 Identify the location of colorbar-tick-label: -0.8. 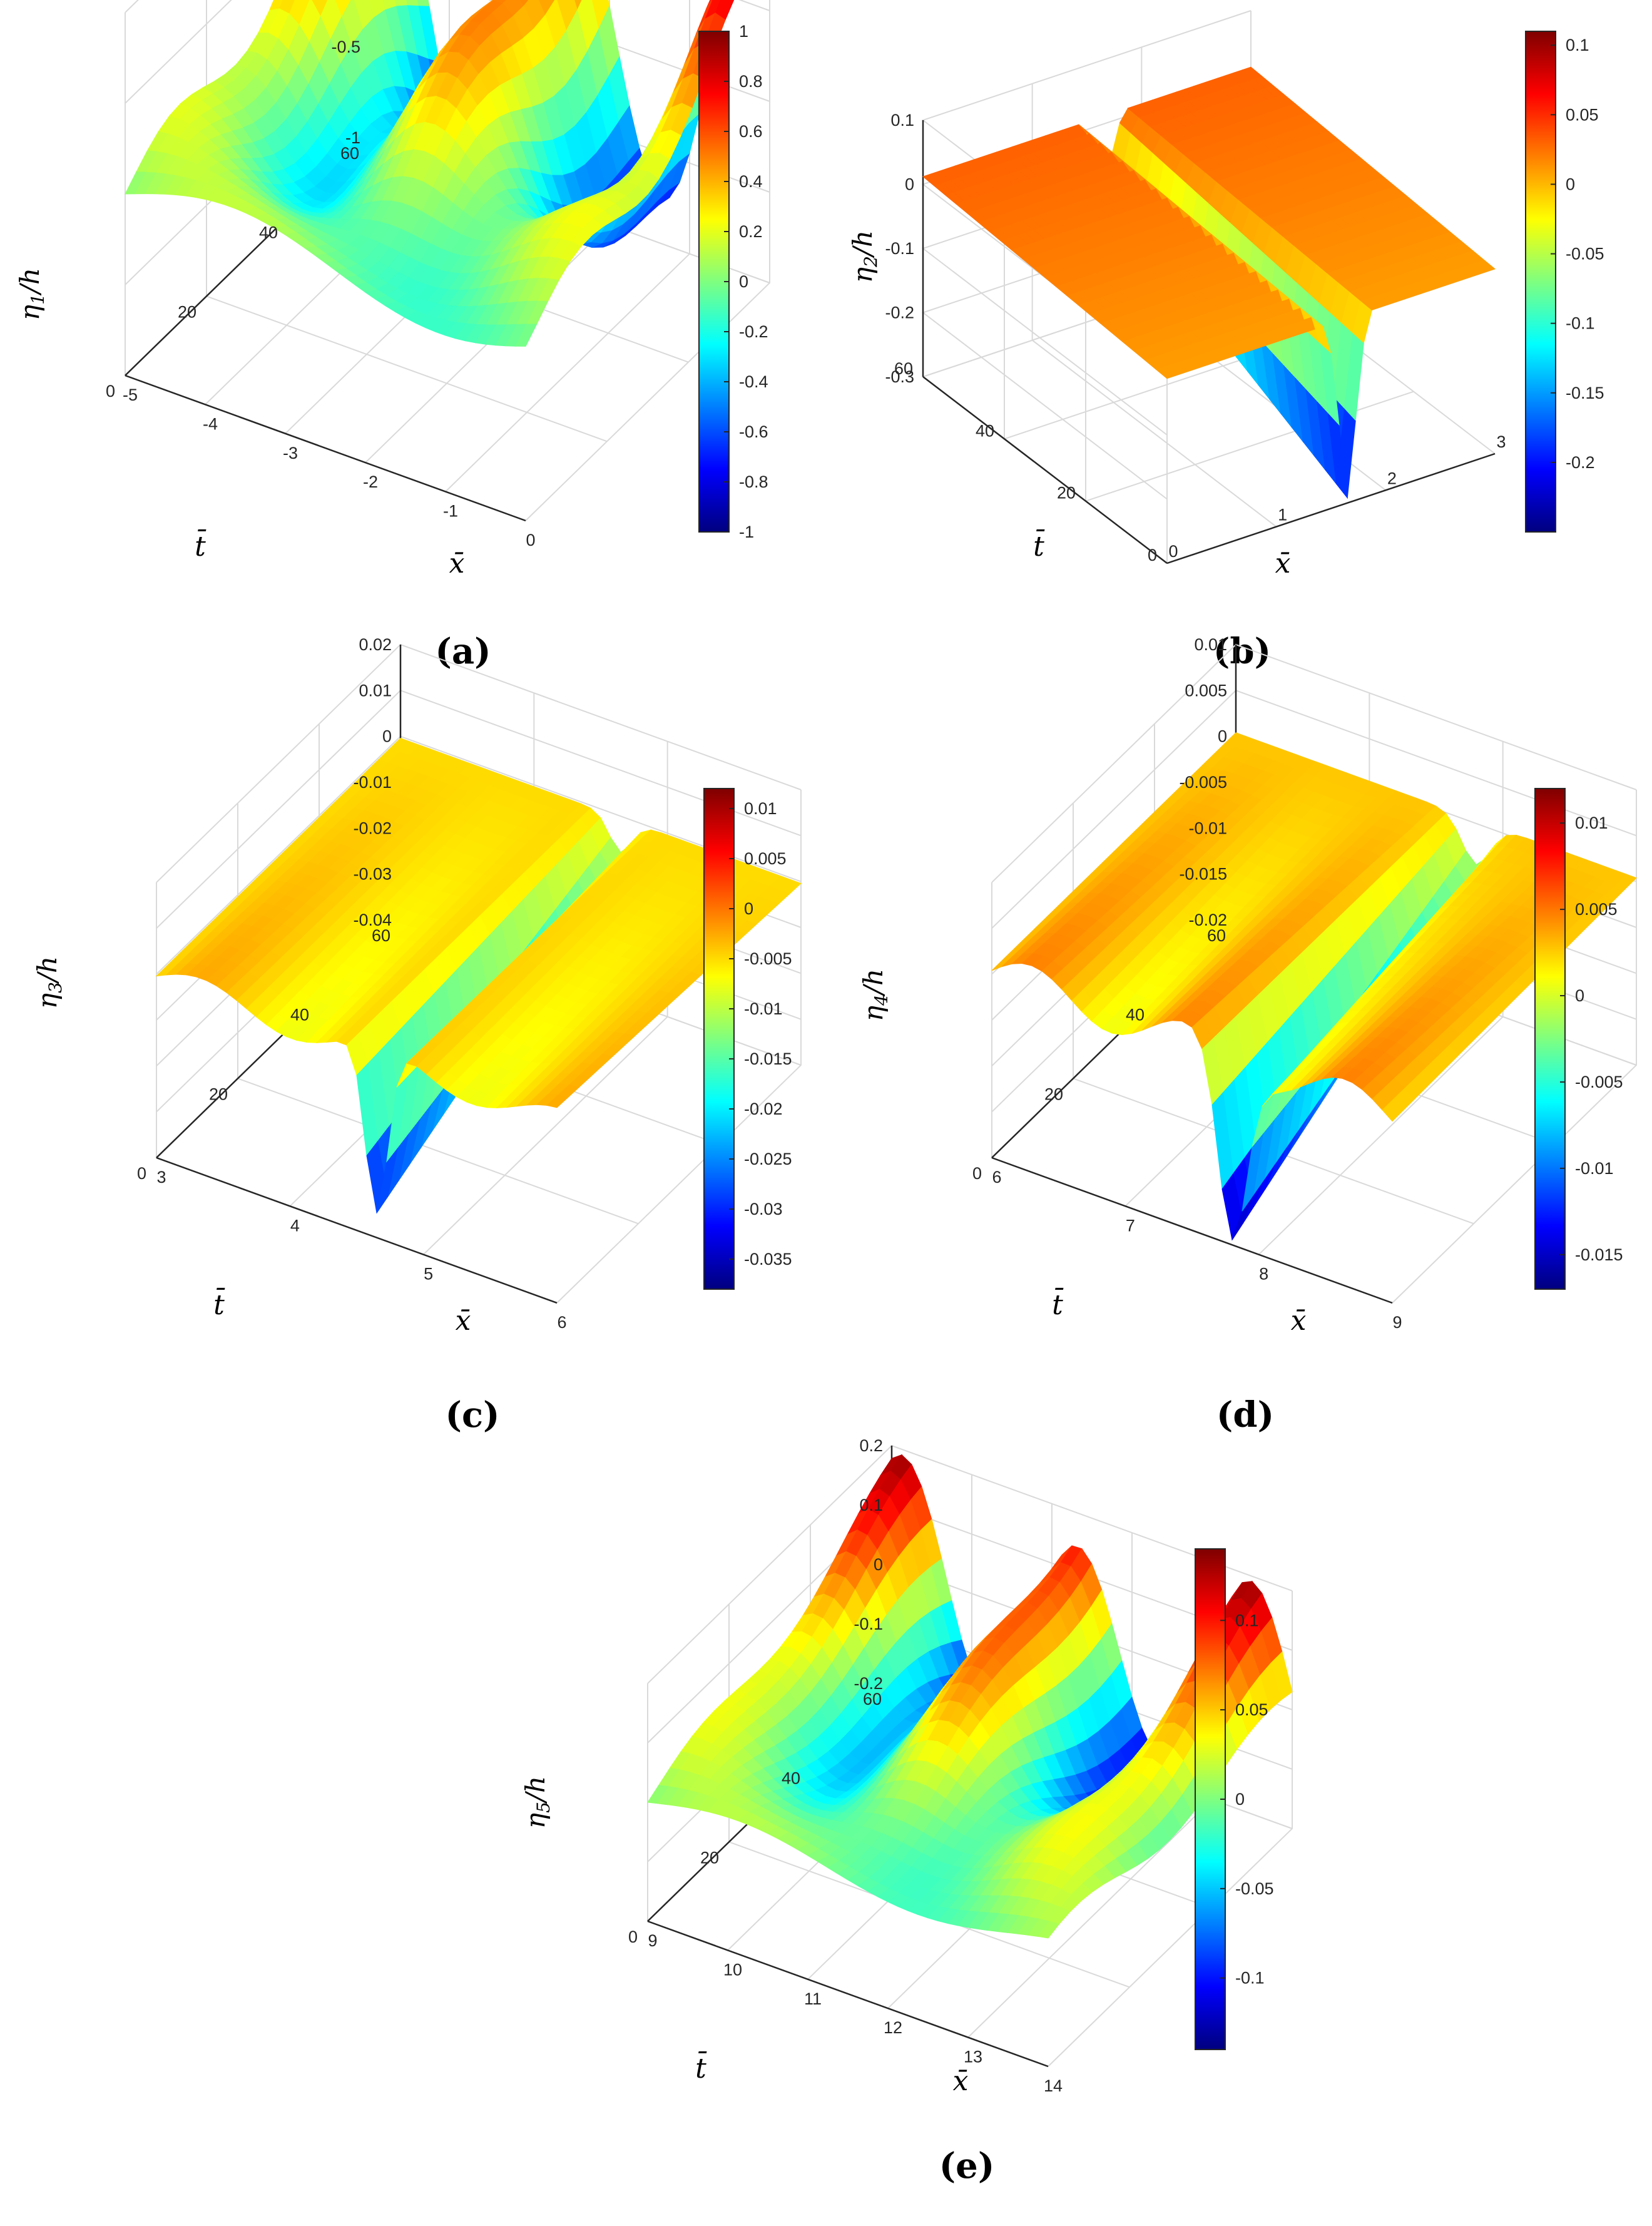
(753, 481).